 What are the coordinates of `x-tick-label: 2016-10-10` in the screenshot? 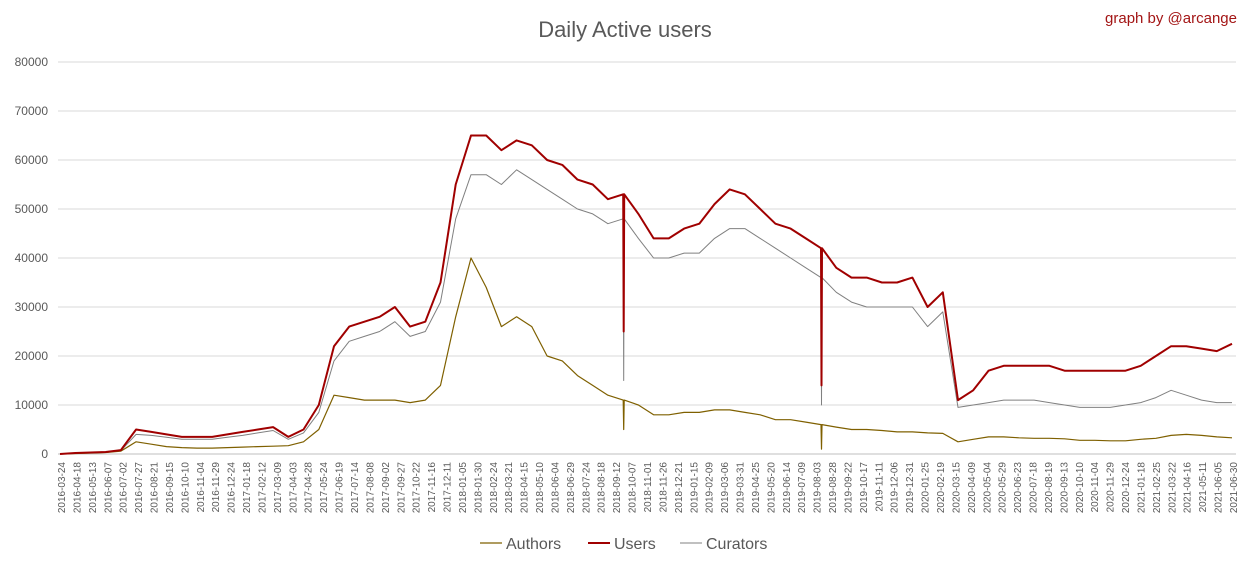 It's located at (185, 488).